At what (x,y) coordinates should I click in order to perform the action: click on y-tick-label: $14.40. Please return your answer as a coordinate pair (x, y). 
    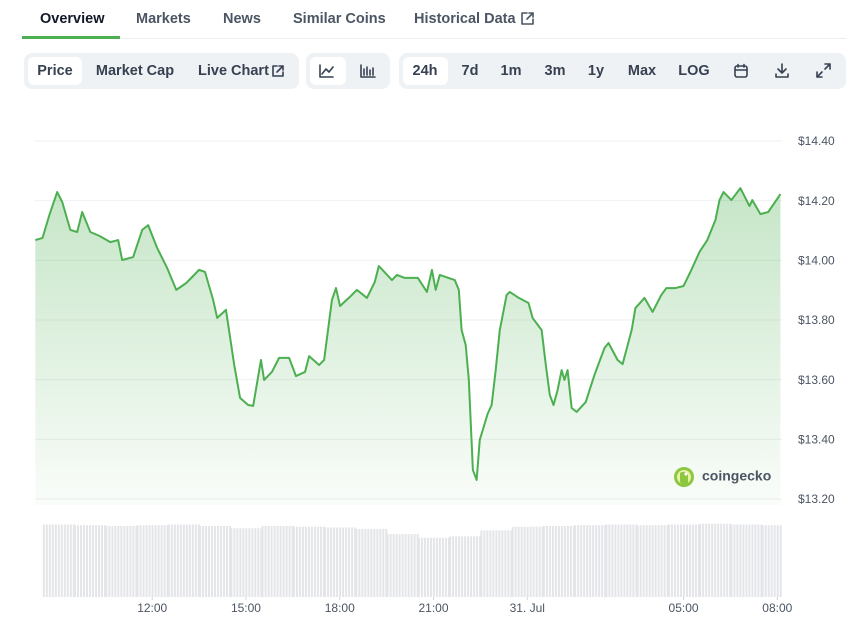
    Looking at the image, I should click on (816, 141).